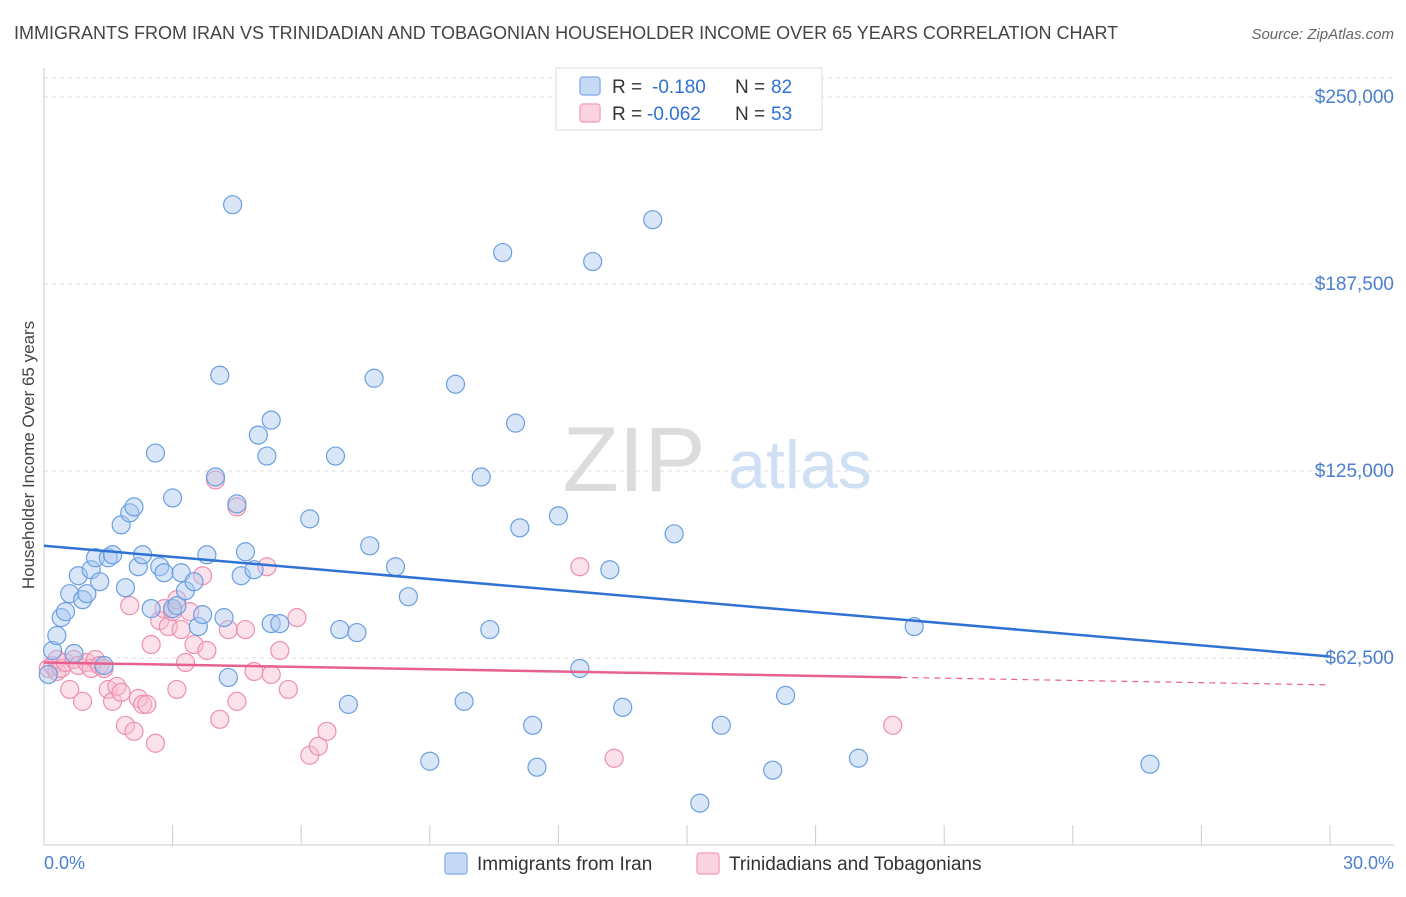 The width and height of the screenshot is (1406, 897). I want to click on legend-r-label-trinidad: R =, so click(627, 114).